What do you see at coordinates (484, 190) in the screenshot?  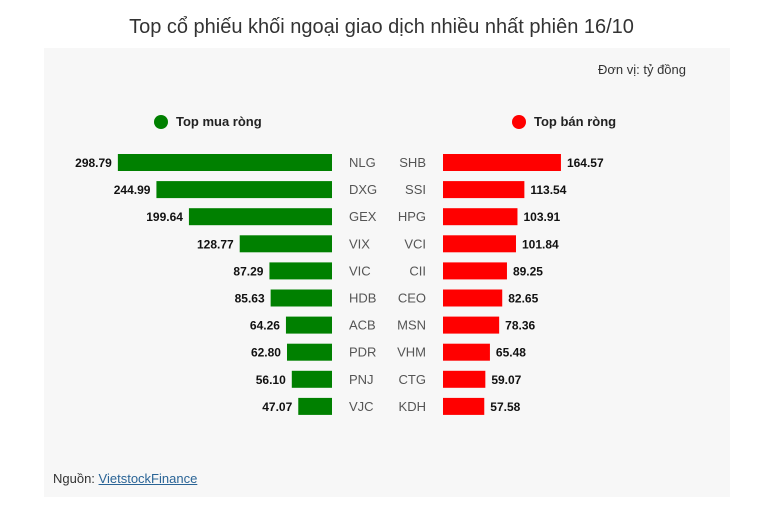 I see `sell-bar-ssi` at bounding box center [484, 190].